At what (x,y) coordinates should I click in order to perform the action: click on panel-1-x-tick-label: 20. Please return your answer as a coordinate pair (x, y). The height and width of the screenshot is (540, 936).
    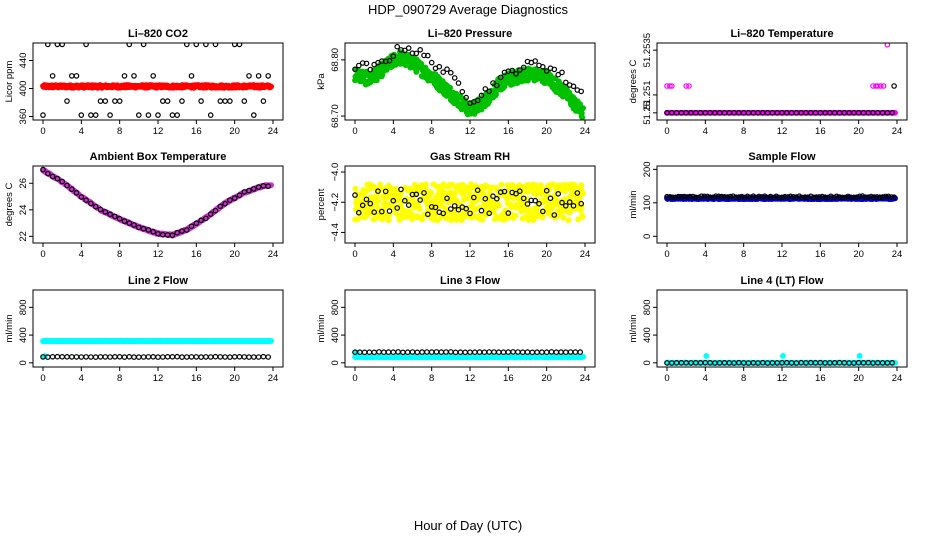
    Looking at the image, I should click on (234, 131).